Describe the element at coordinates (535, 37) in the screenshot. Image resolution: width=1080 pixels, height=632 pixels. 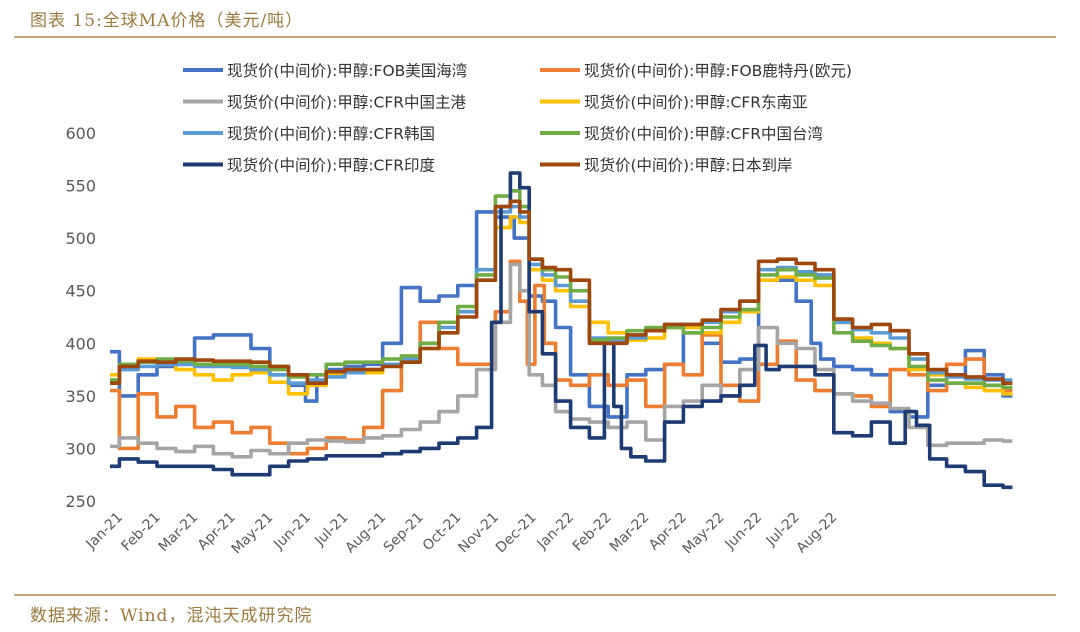
I see `top-divider` at that location.